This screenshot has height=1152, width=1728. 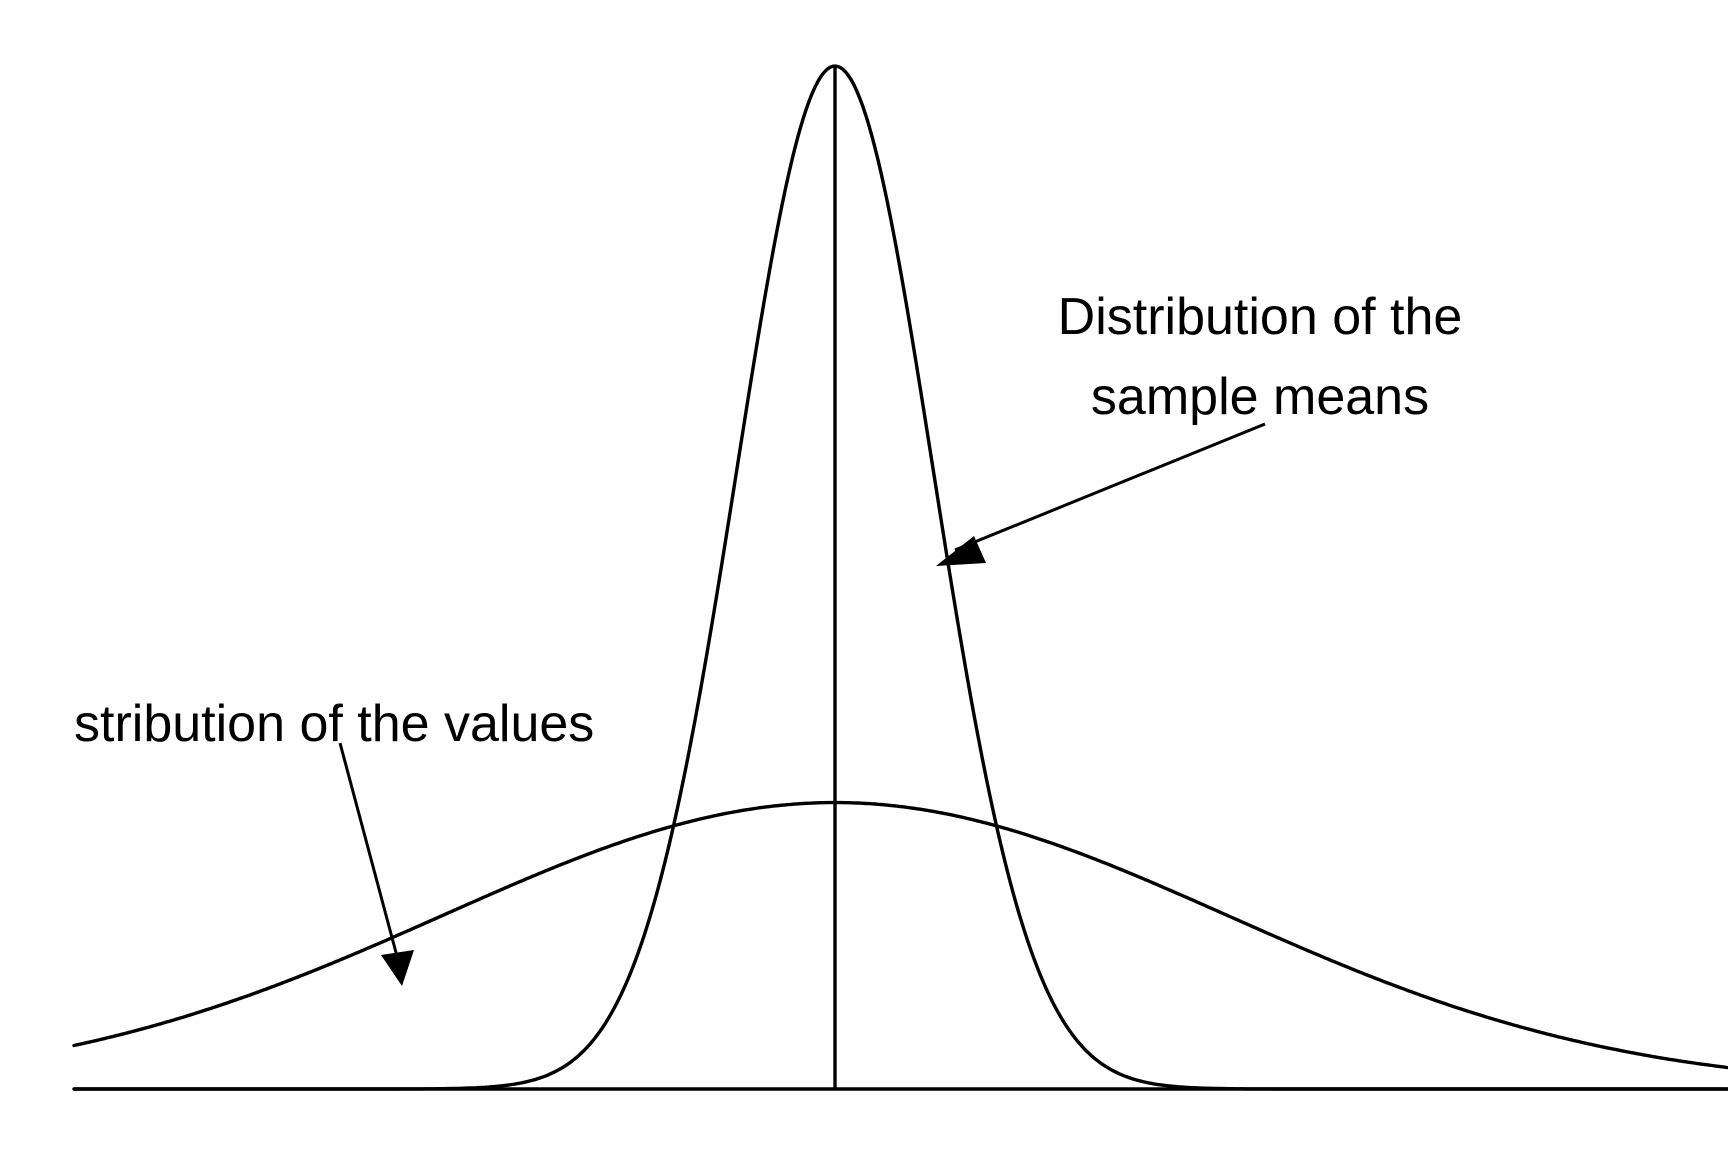 I want to click on sample-means-label: Distribution of the sample means, so click(x=1260, y=357).